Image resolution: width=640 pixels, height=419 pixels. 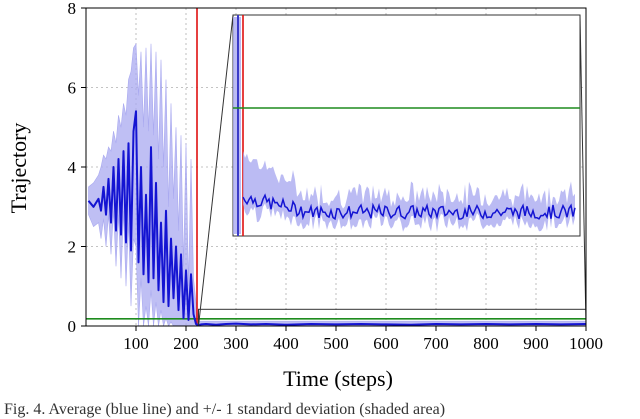 I want to click on y-axis-label: Trajectory, so click(x=18, y=168).